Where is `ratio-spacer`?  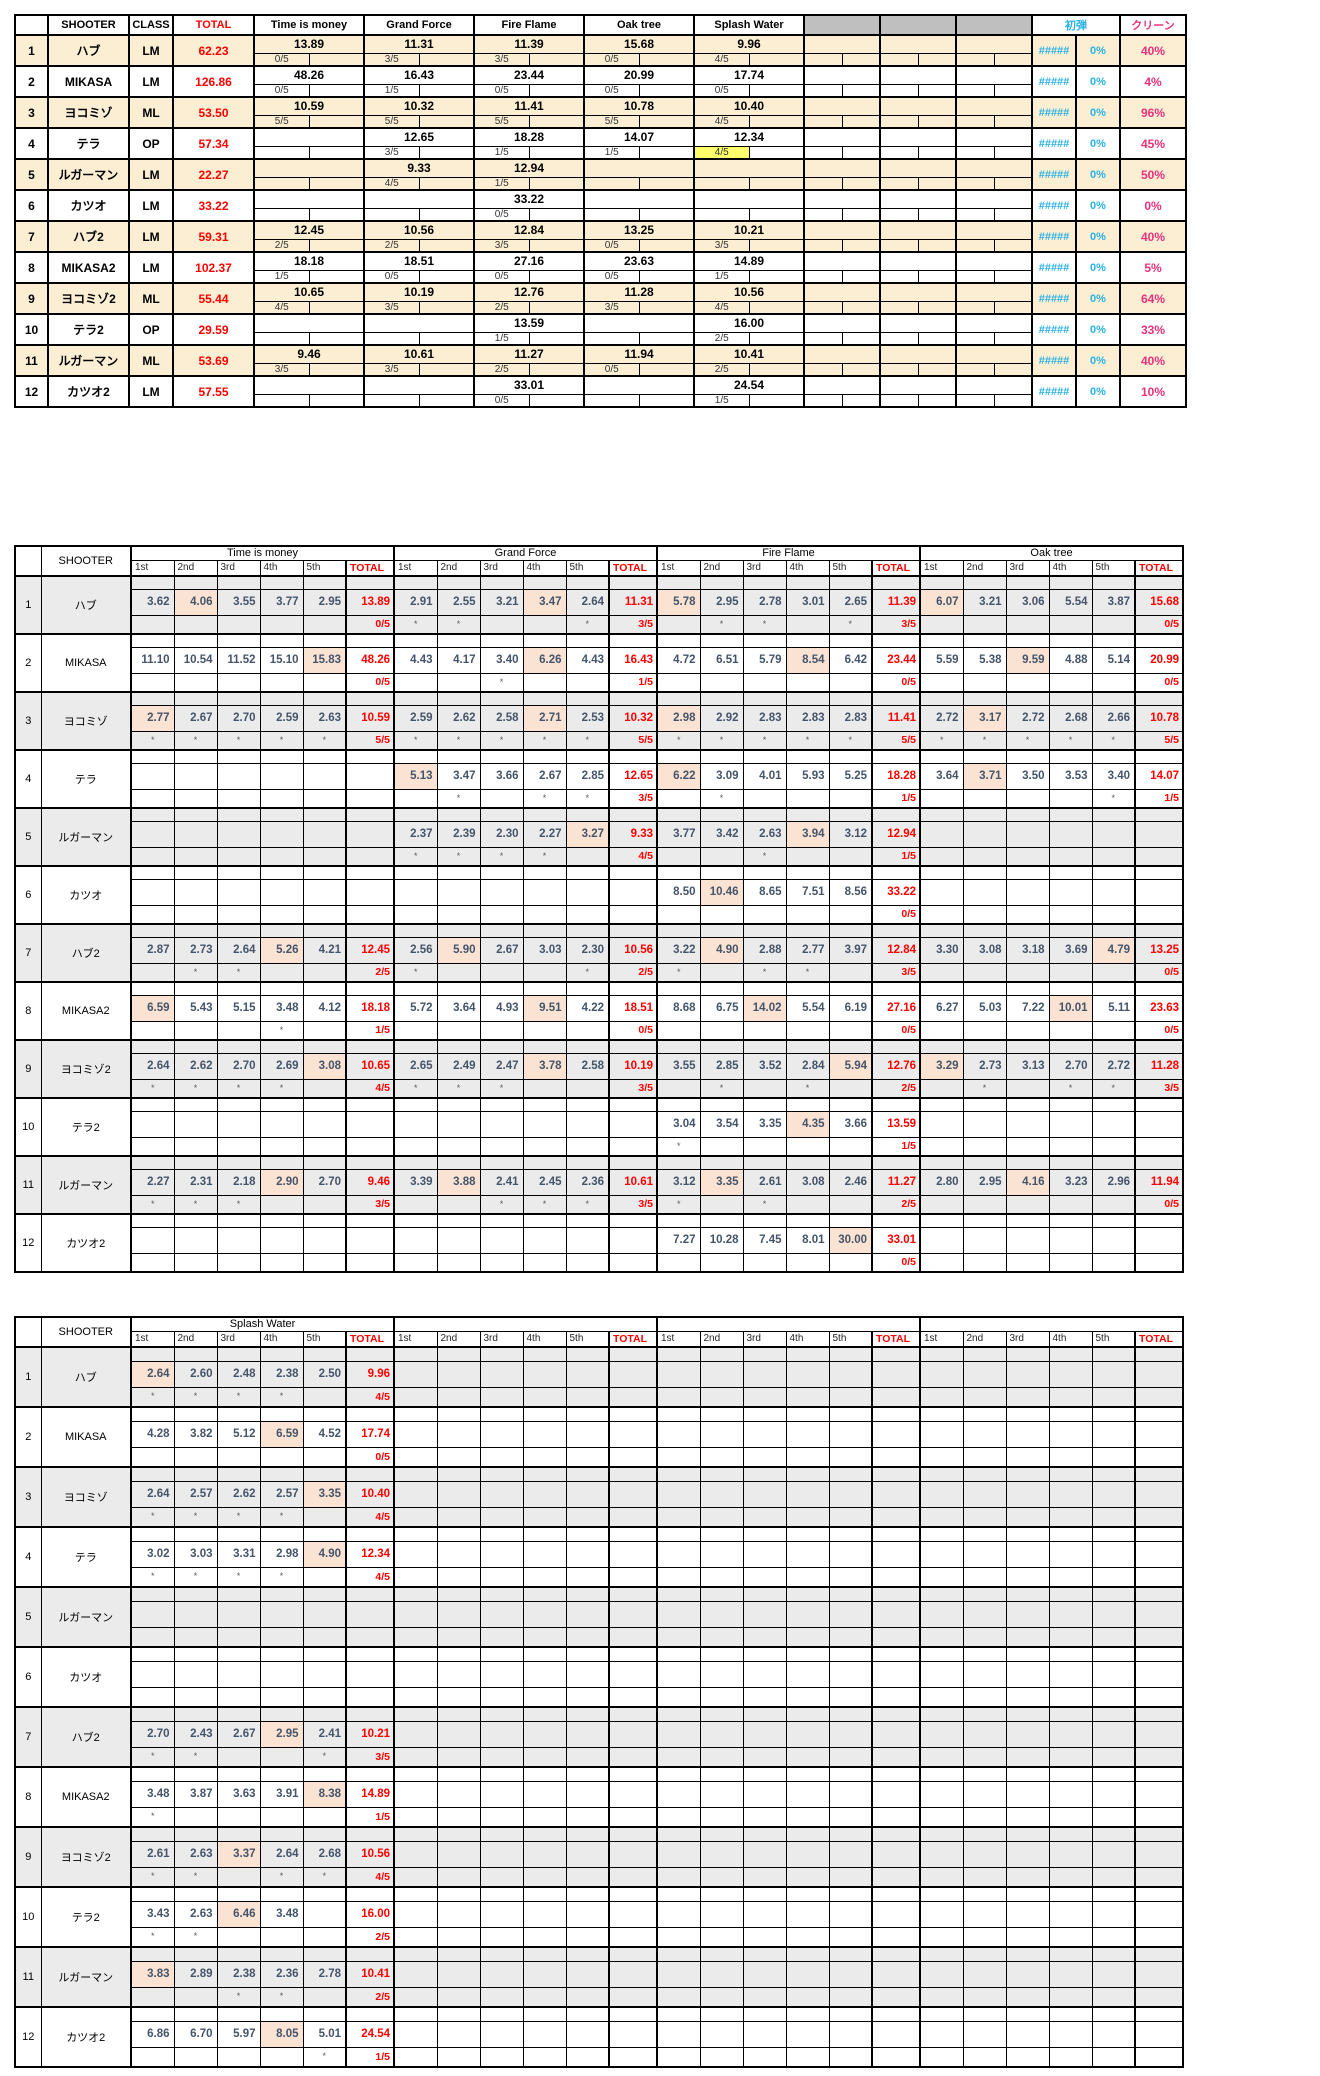 ratio-spacer is located at coordinates (556, 276).